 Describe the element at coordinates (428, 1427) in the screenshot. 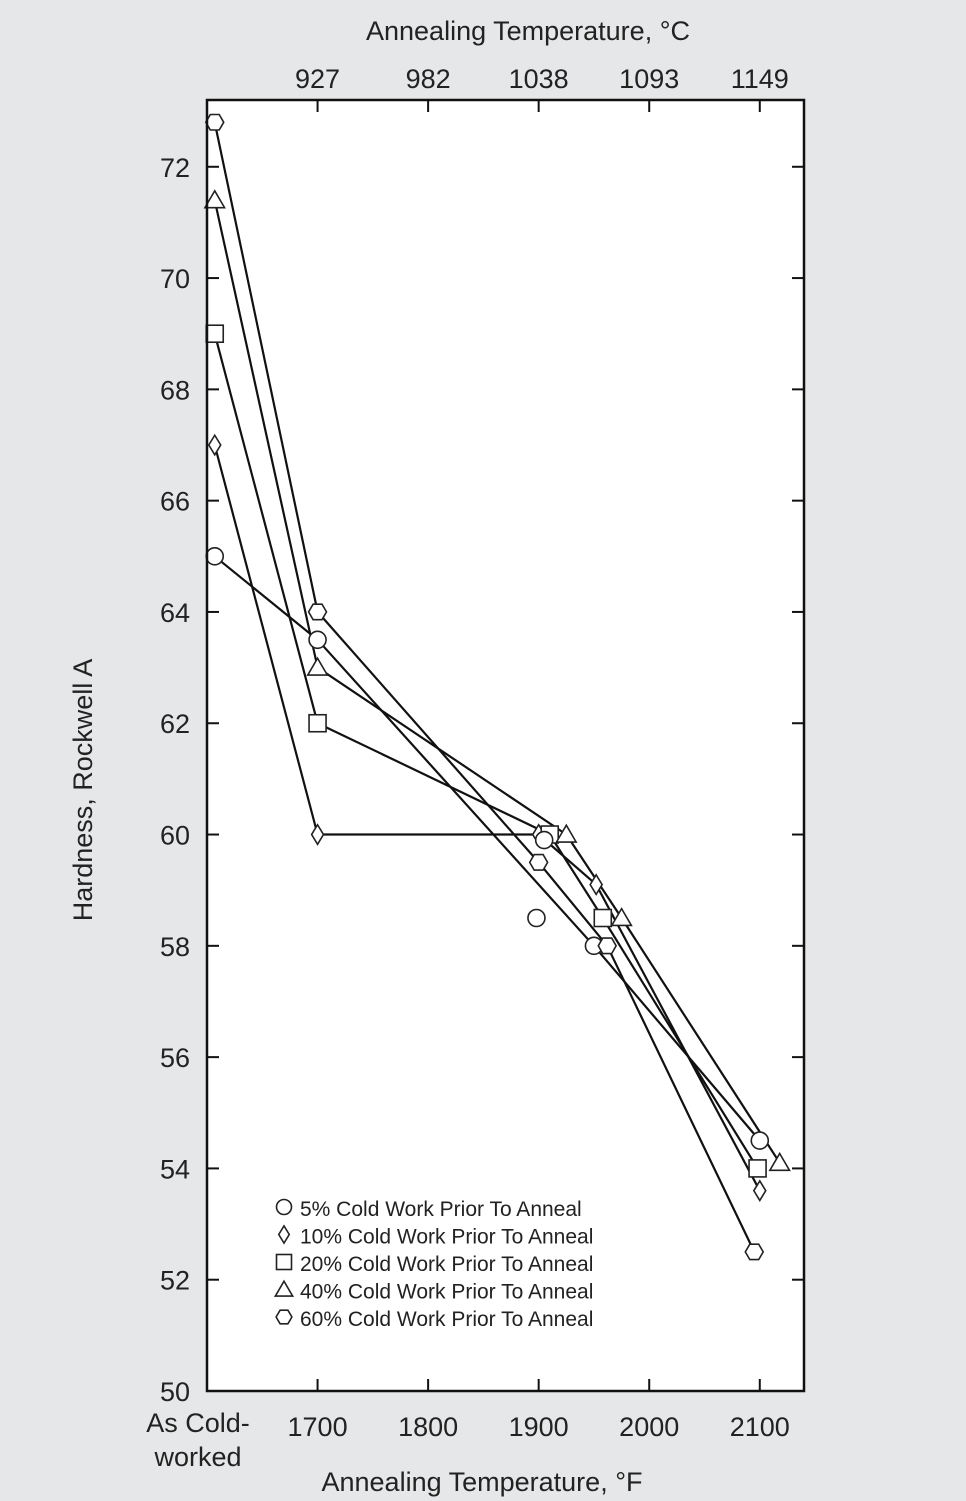

I see `x-tick-label-1800: 1800` at that location.